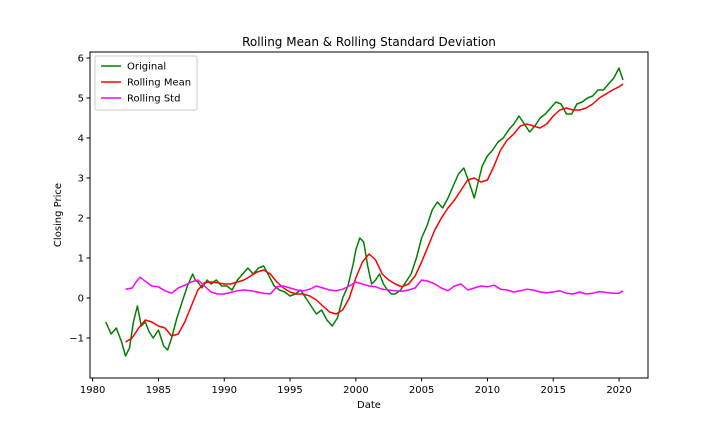 The width and height of the screenshot is (720, 436). I want to click on y-tick-label: 4, so click(81, 139).